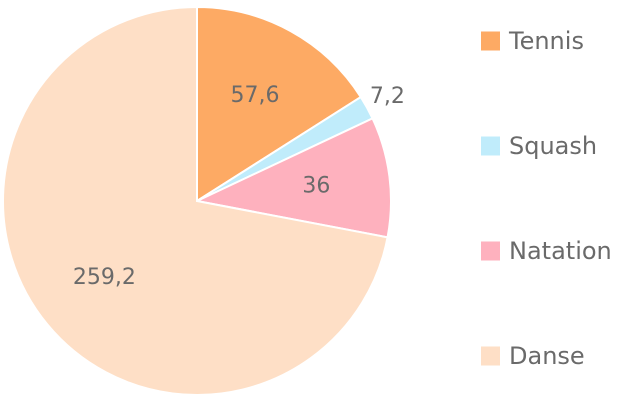 This screenshot has width=623, height=405. I want to click on slice-value-label-natation: 36, so click(316, 185).